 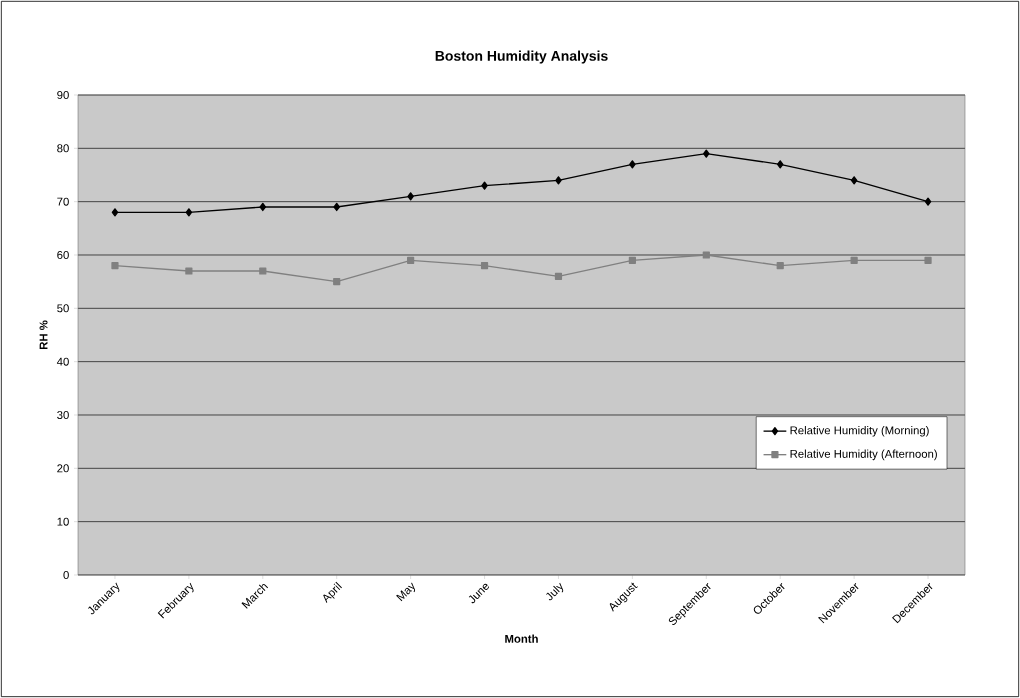 What do you see at coordinates (521, 638) in the screenshot?
I see `x-axis-title: Month` at bounding box center [521, 638].